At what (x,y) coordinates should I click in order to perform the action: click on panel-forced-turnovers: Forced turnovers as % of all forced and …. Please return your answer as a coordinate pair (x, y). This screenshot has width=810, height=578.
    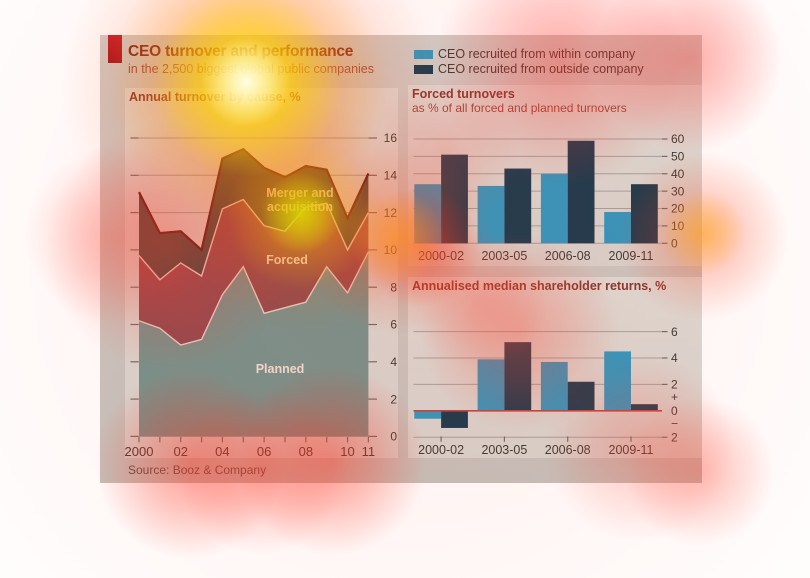
    Looking at the image, I should click on (555, 175).